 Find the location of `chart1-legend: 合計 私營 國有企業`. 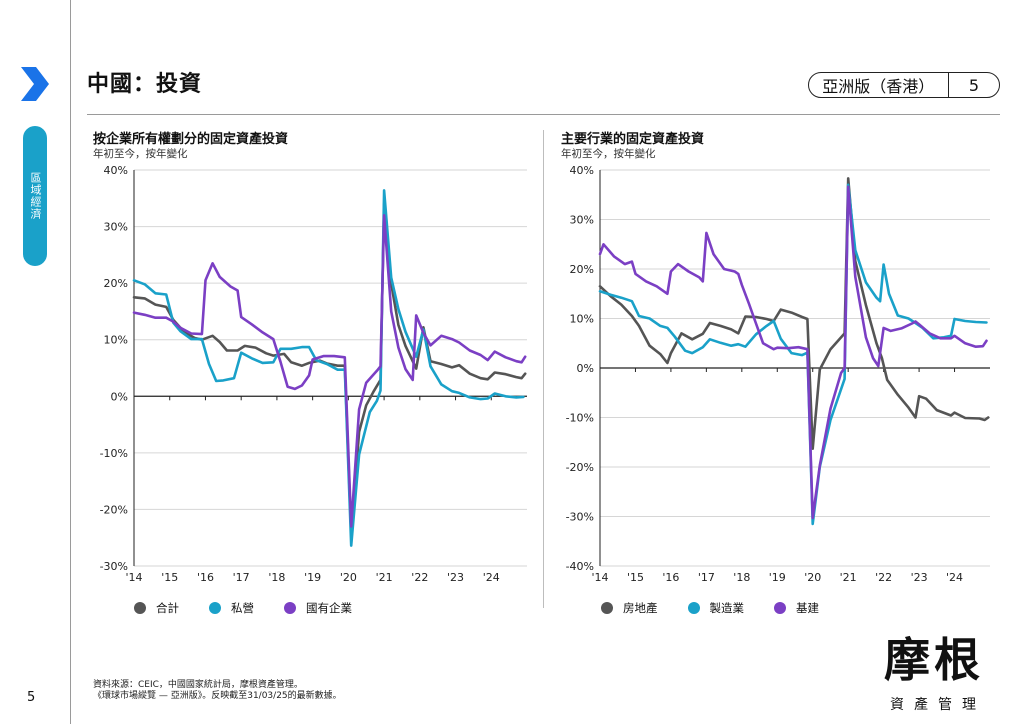

chart1-legend: 合計 私營 國有企業 is located at coordinates (258, 608).